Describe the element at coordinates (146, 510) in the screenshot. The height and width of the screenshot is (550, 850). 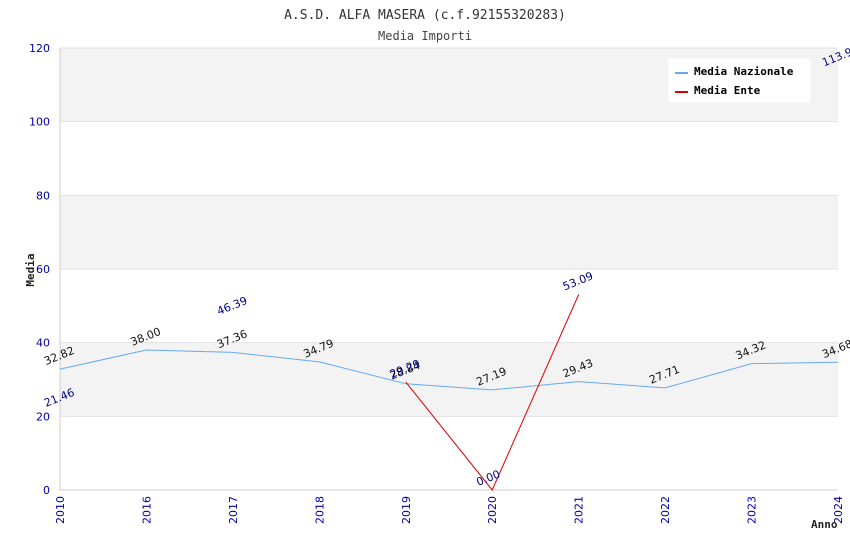
I see `x-tick-label: 2016` at that location.